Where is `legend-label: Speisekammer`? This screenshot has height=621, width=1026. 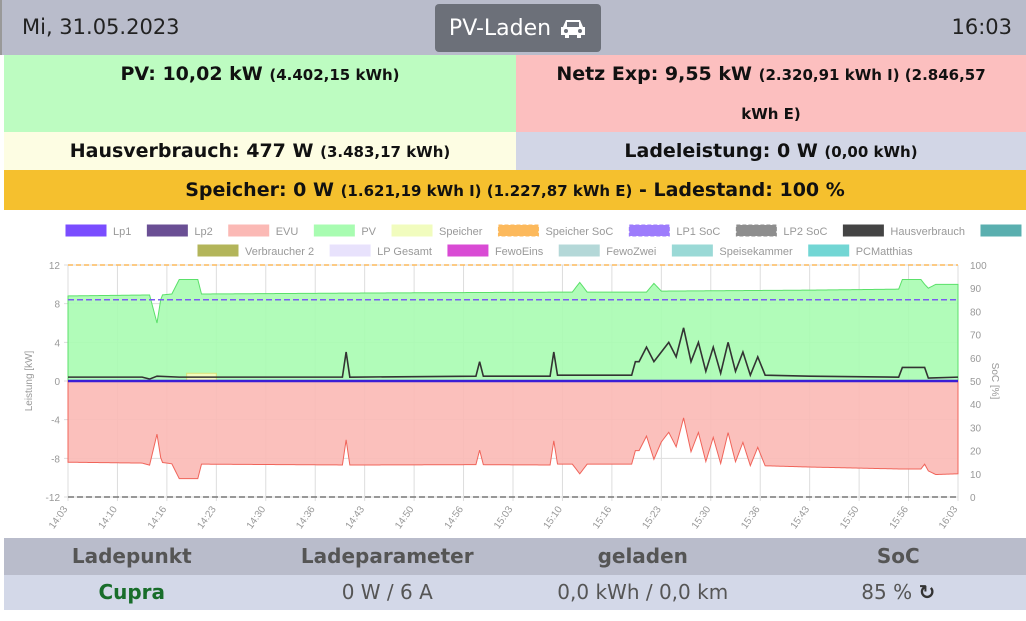
legend-label: Speisekammer is located at coordinates (756, 252).